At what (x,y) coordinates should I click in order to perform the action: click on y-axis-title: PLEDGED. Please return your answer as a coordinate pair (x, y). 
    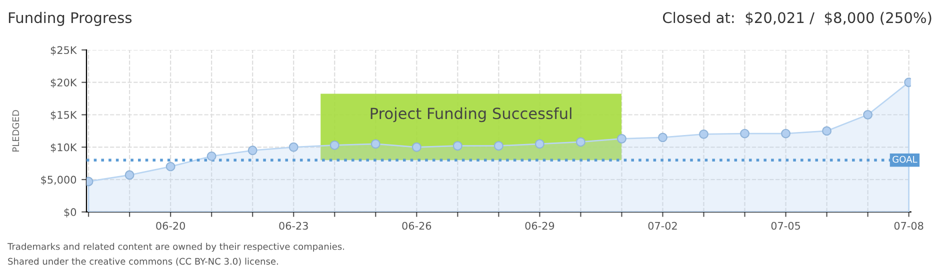
    Looking at the image, I should click on (16, 131).